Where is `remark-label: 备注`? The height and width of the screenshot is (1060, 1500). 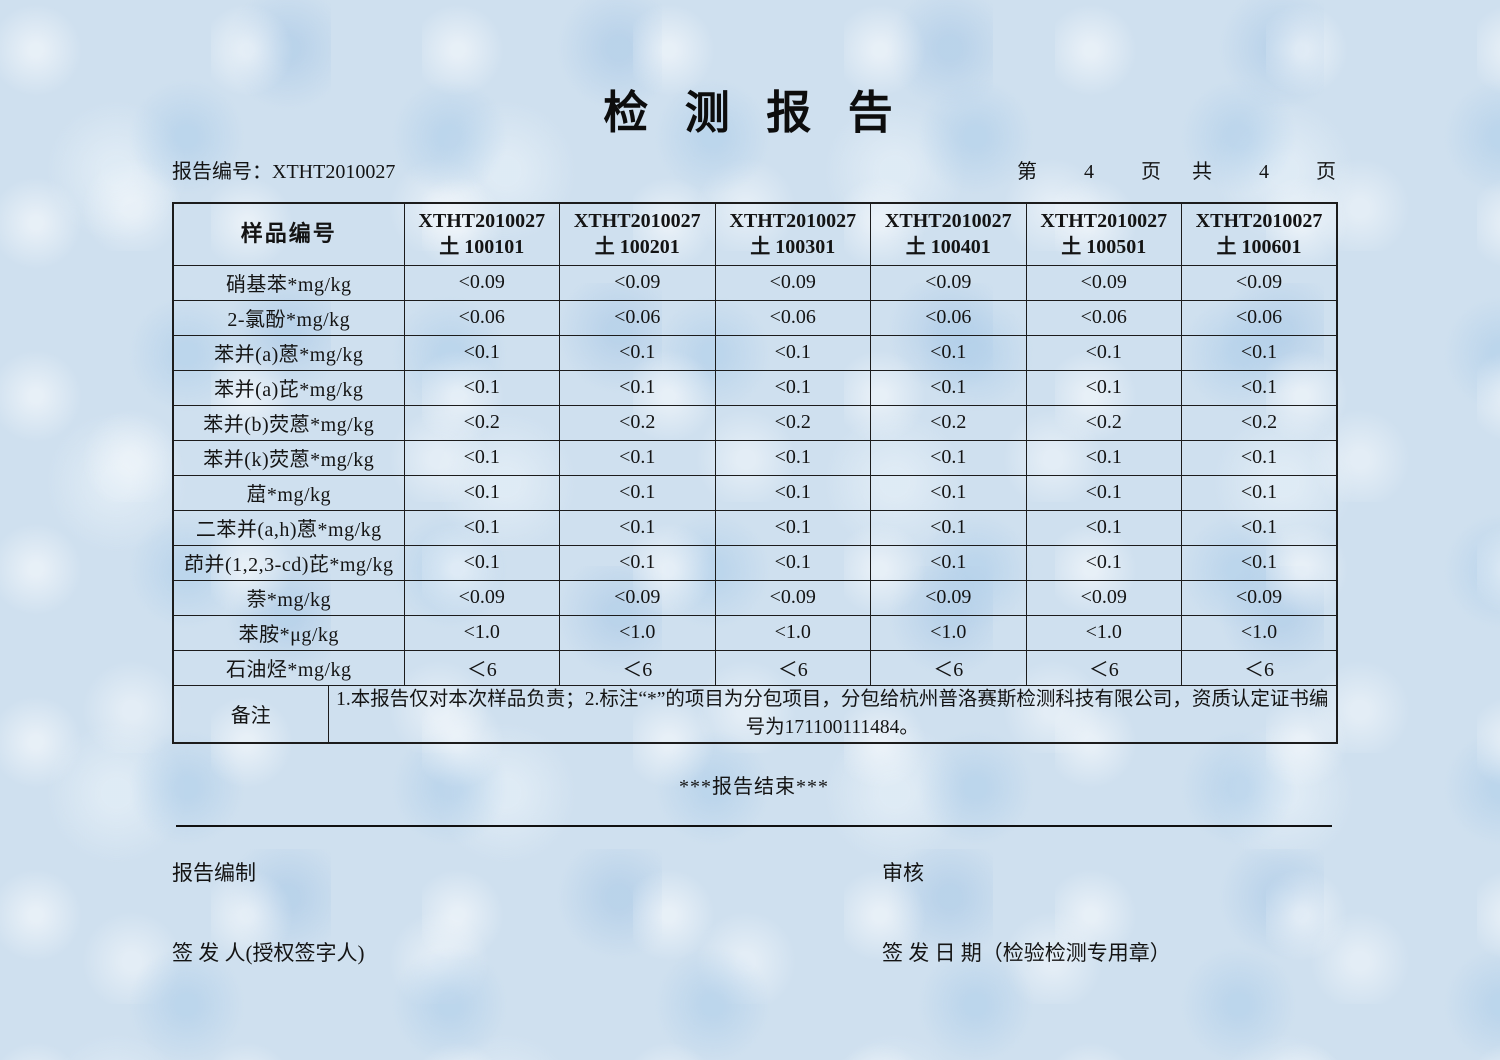
remark-label: 备注 is located at coordinates (250, 714).